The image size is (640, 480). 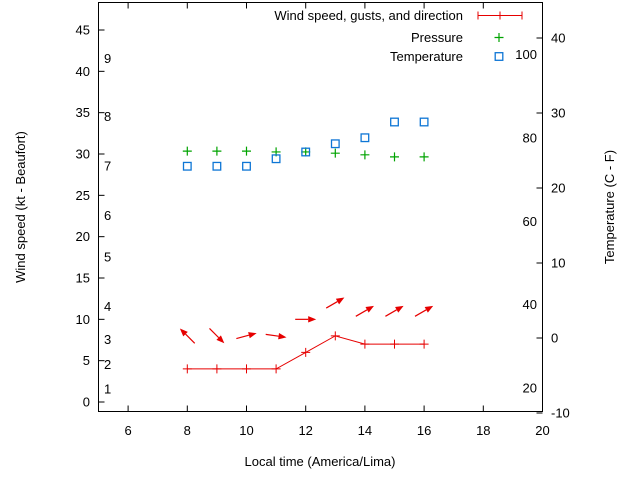 I want to click on legend-label-temperature: Temperature, so click(x=426, y=56).